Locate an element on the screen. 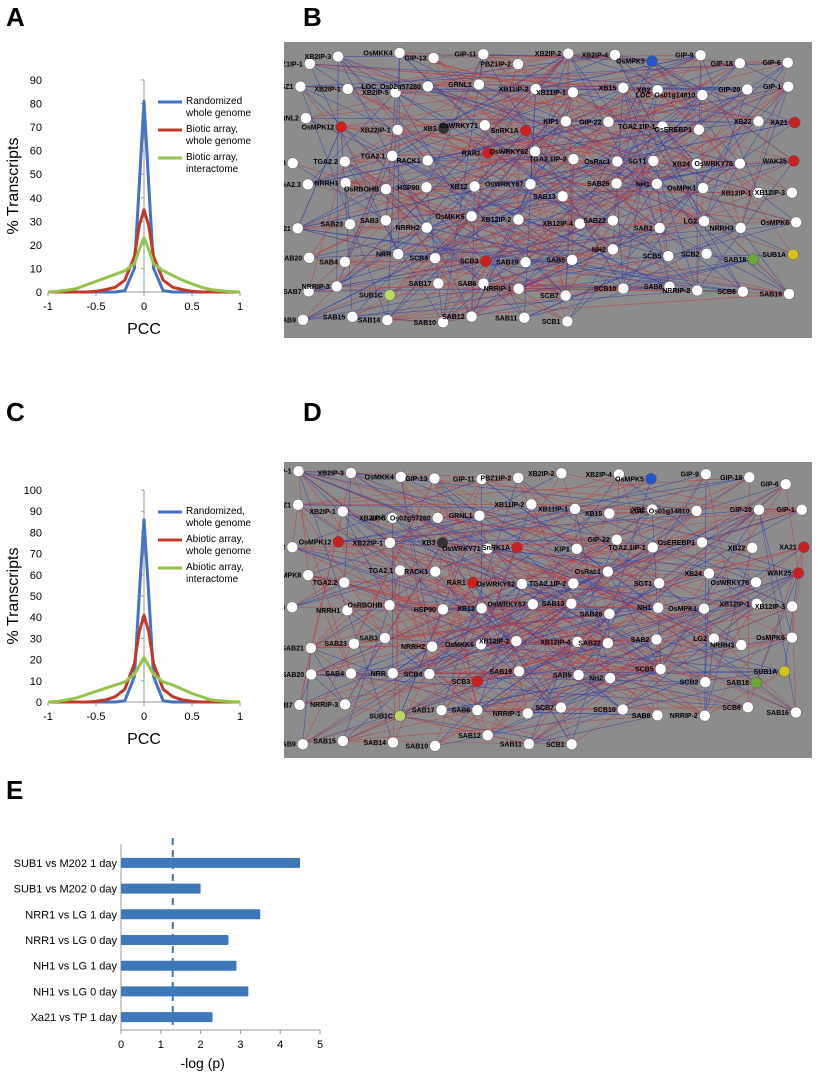 This screenshot has width=823, height=1080. x-axis-label: PCC is located at coordinates (144, 329).